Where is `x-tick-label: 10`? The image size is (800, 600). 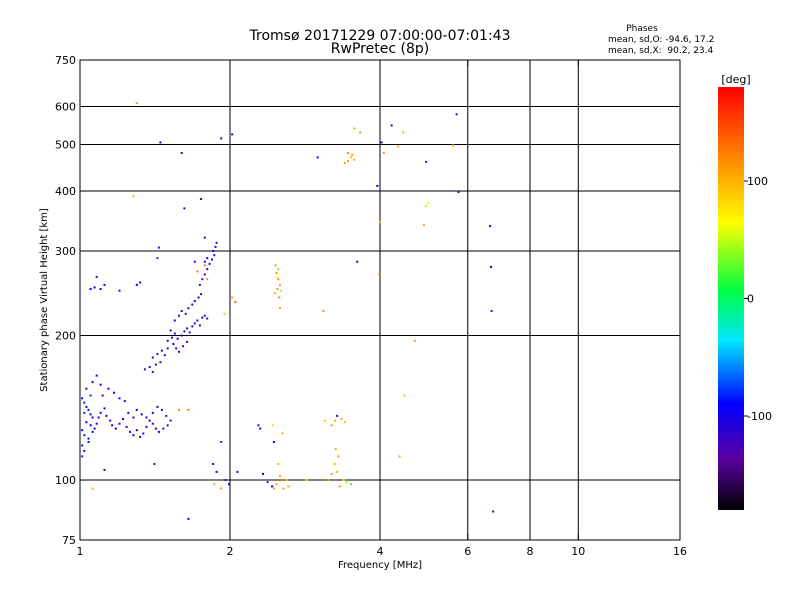 x-tick-label: 10 is located at coordinates (578, 551).